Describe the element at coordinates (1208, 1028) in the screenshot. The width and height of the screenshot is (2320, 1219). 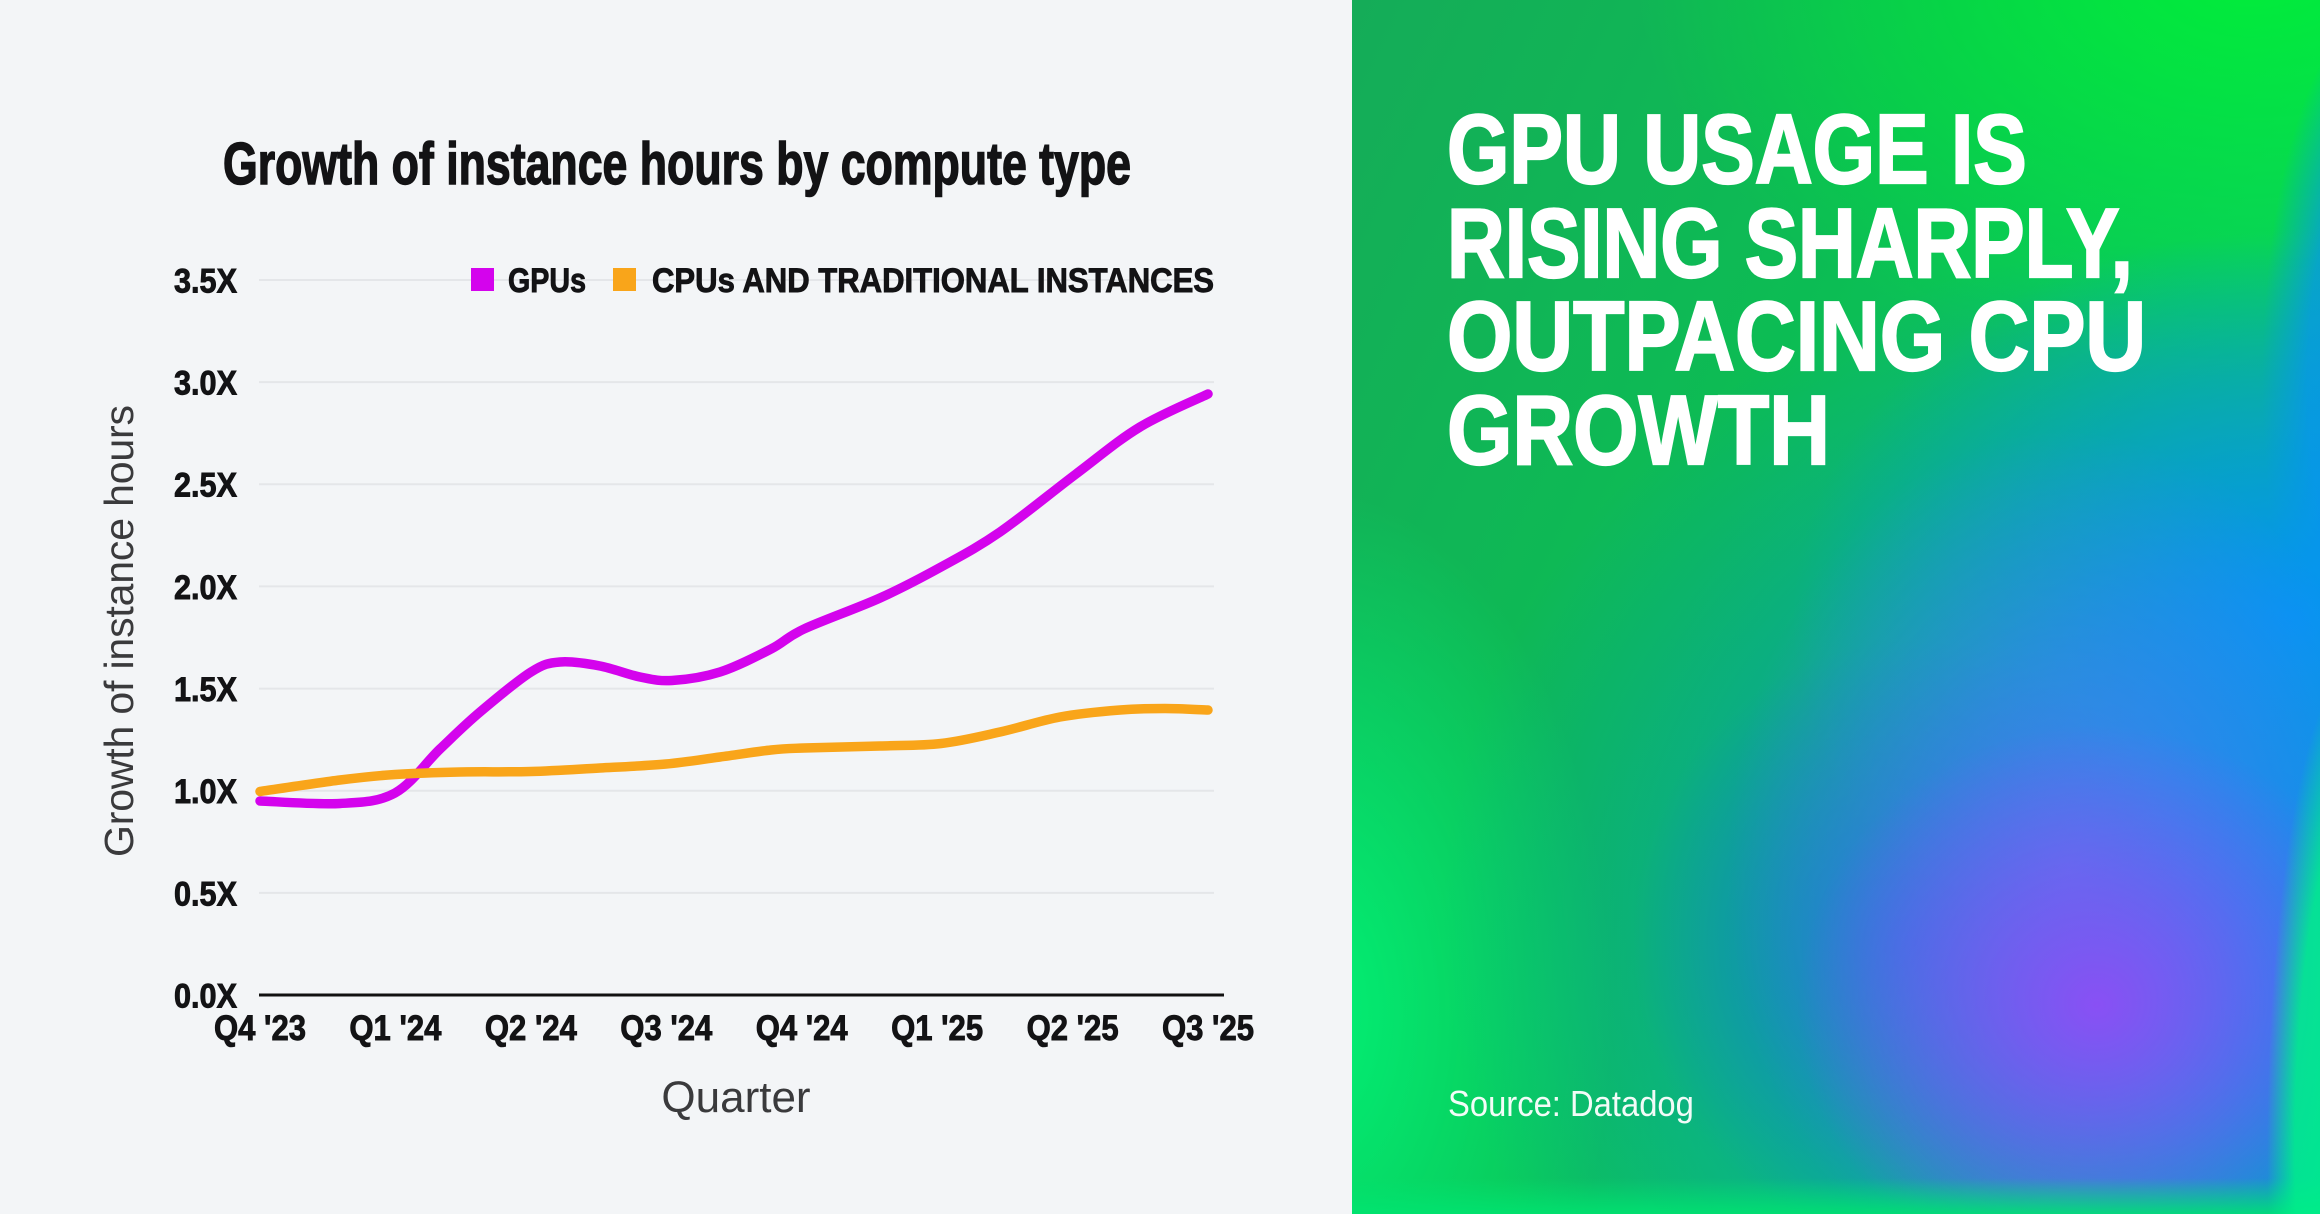
I see `svg-text: Q3 '25` at that location.